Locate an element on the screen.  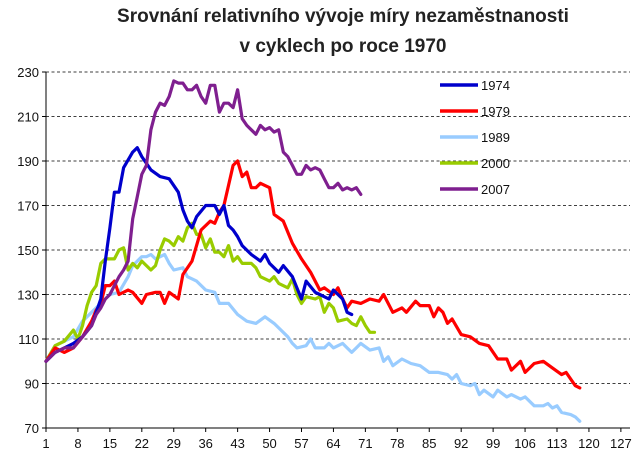
x-axis-ticks: 1 8 15 22 29 36 43 50 57 64 71 78 85 92 99 106 113 120 127 is located at coordinates (337, 439).